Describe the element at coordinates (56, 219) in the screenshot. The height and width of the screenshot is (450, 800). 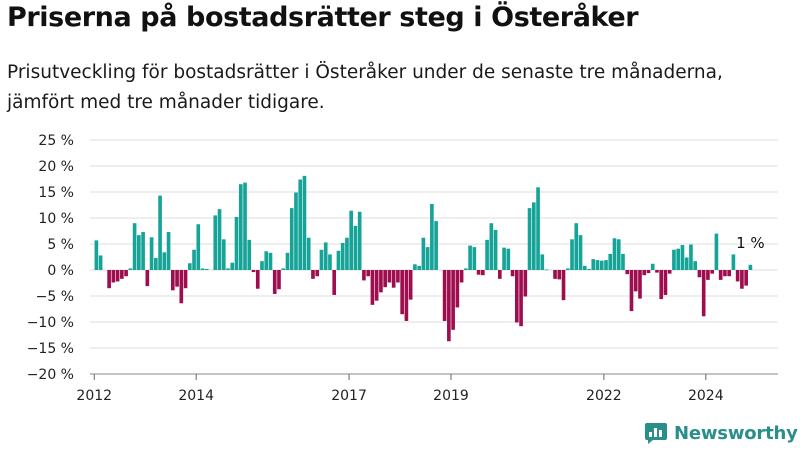
I see `y-tick-label: 10 %` at that location.